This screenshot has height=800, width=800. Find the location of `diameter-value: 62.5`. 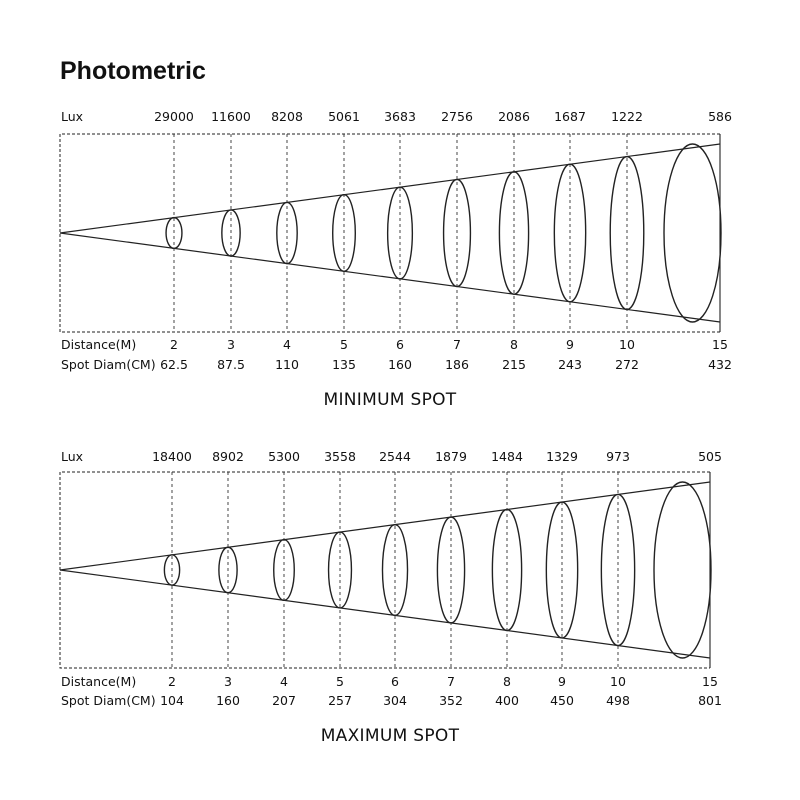

diameter-value: 62.5 is located at coordinates (174, 364).